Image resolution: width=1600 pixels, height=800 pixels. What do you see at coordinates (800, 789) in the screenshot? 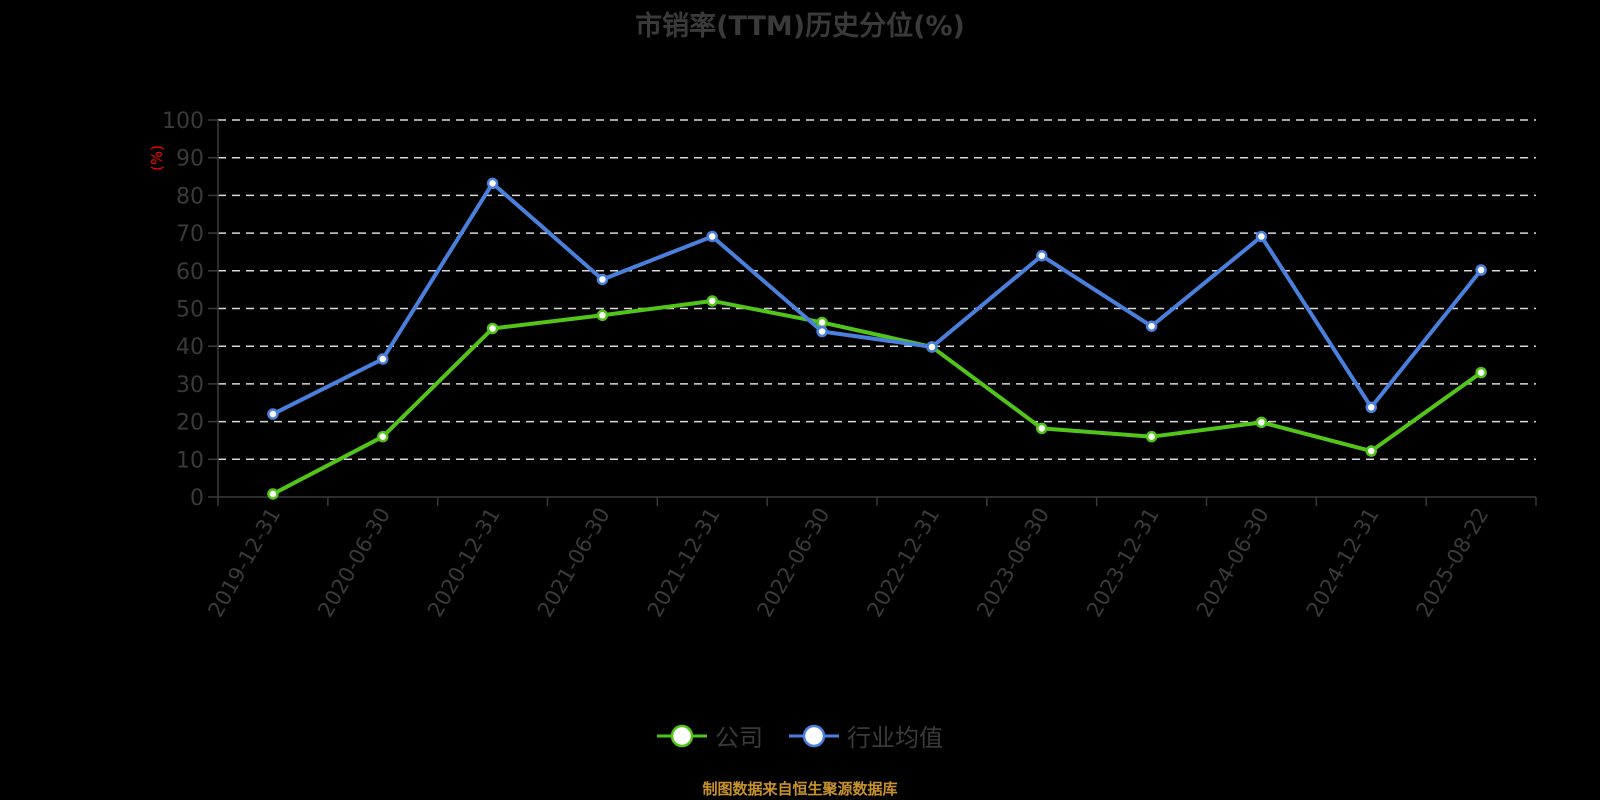
I see `data-source-note: 制图数据来自恒生聚源数据库` at bounding box center [800, 789].